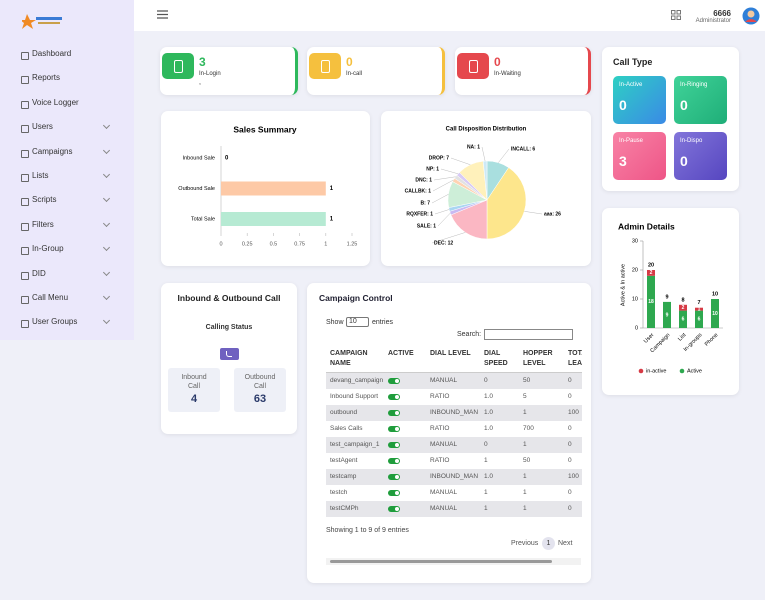 This screenshot has height=600, width=765. What do you see at coordinates (357, 322) in the screenshot?
I see `length-select: 10` at bounding box center [357, 322].